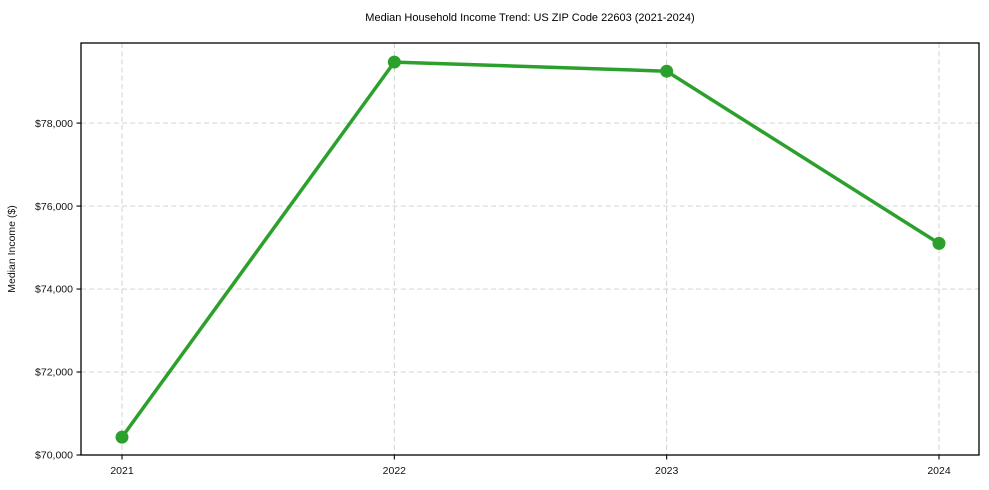 Image resolution: width=989 pixels, height=490 pixels. I want to click on y-tick-label: $76,000, so click(54, 207).